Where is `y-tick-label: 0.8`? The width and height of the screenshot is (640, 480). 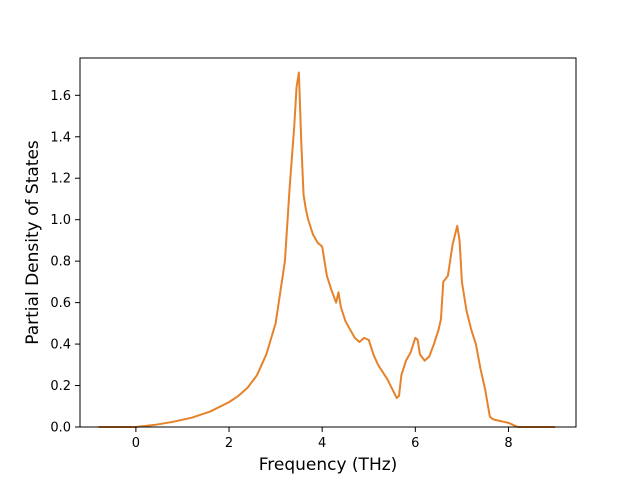
y-tick-label: 0.8 is located at coordinates (60, 262).